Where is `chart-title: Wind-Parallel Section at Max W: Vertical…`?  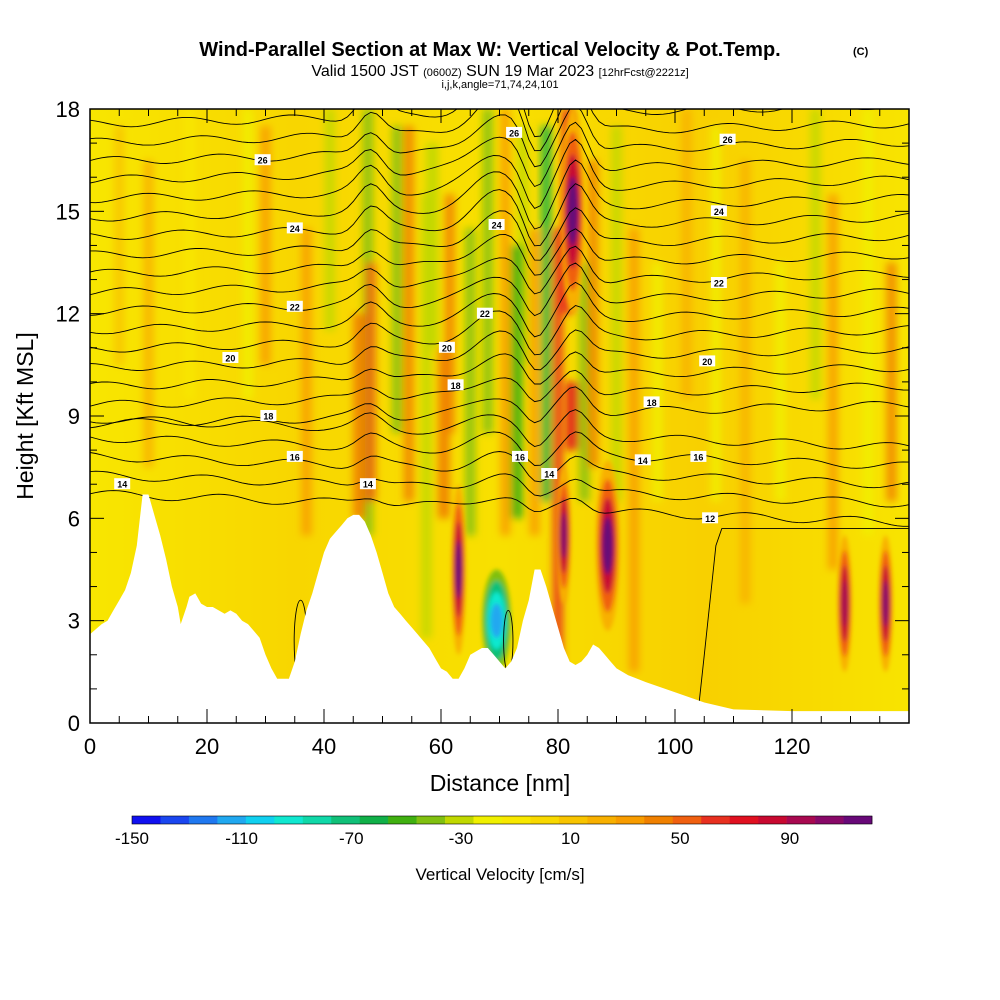 chart-title: Wind-Parallel Section at Max W: Vertical… is located at coordinates (489, 50).